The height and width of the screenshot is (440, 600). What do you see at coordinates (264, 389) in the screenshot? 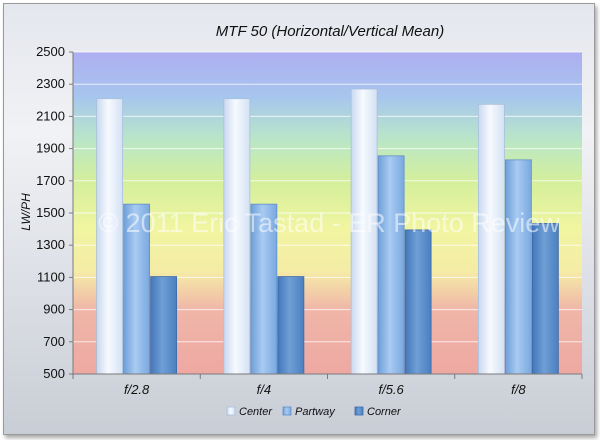
I see `x-tick-label: f/4` at bounding box center [264, 389].